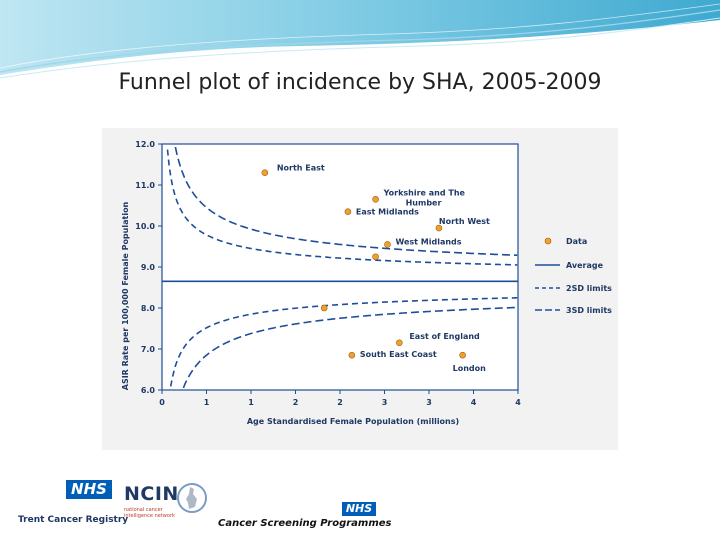 The image size is (720, 540). What do you see at coordinates (398, 354) in the screenshot?
I see `data-point-label: South East Coast` at bounding box center [398, 354].